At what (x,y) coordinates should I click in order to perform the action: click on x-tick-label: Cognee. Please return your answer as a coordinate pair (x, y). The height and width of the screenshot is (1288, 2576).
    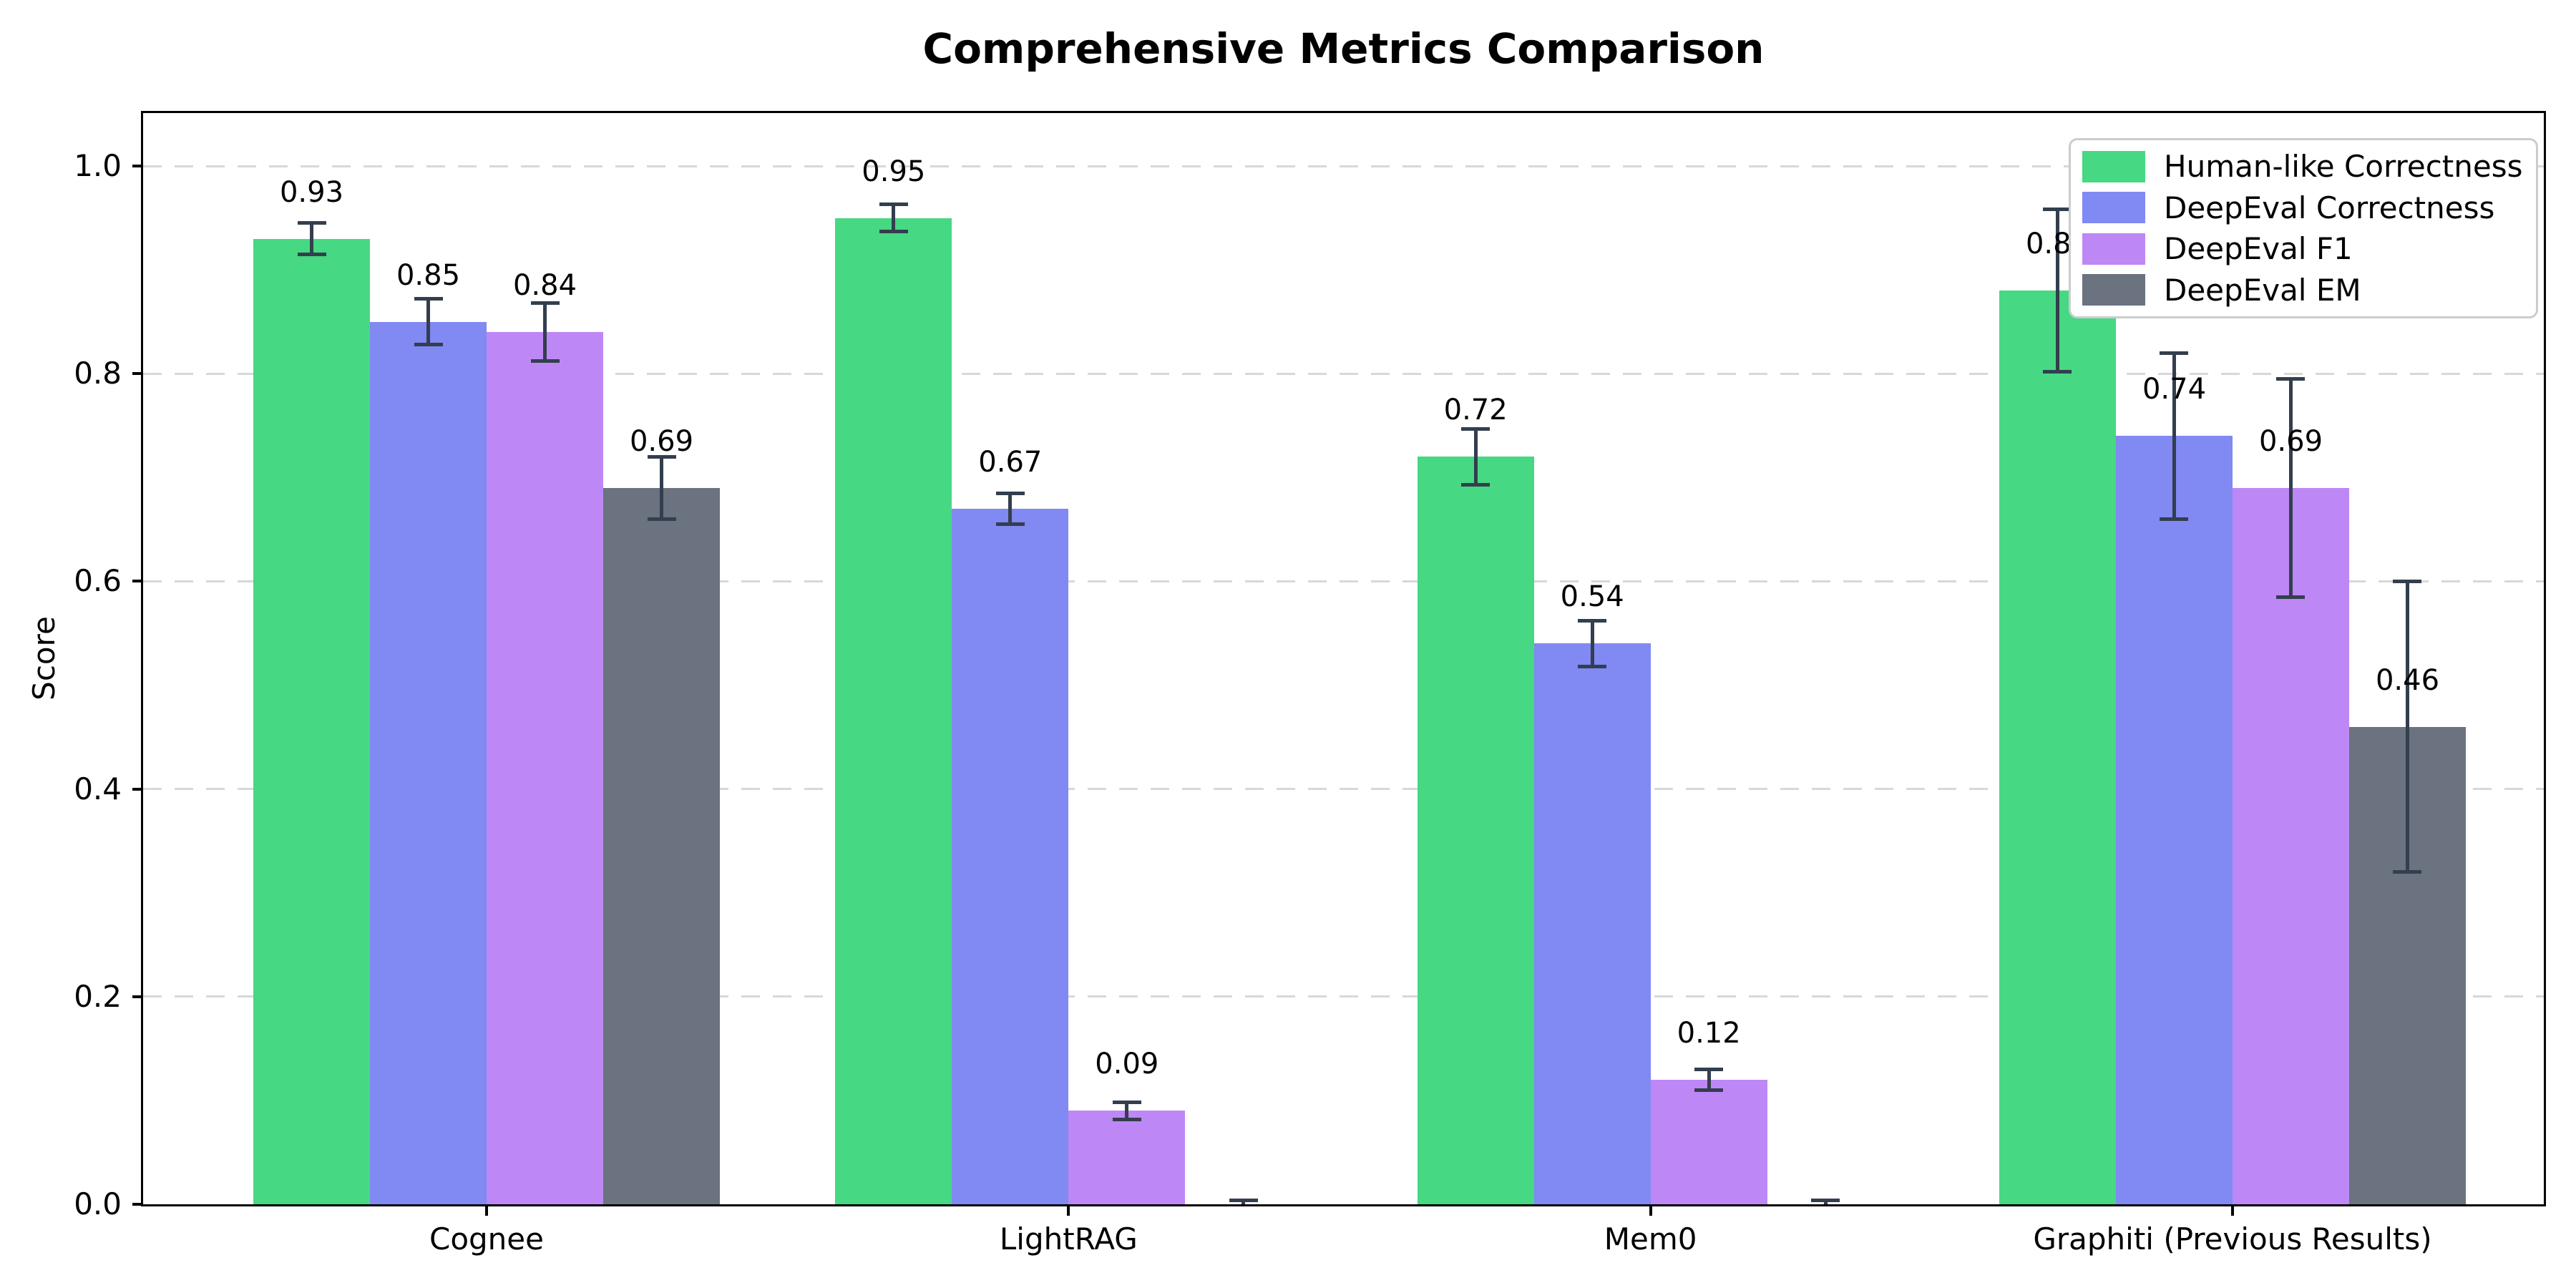
    Looking at the image, I should click on (486, 1239).